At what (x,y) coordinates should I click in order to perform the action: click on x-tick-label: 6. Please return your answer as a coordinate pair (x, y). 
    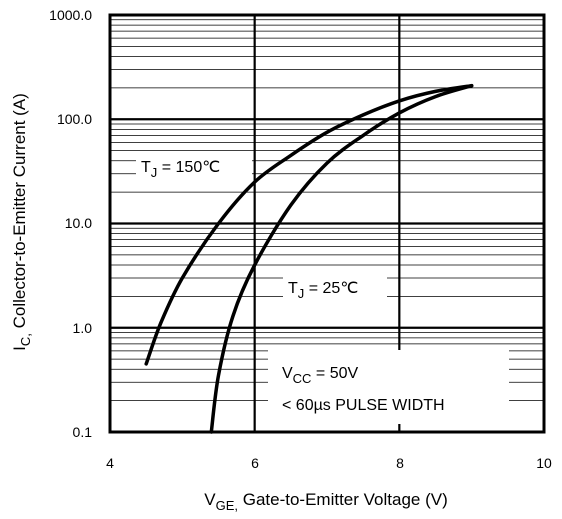
    Looking at the image, I should click on (255, 463).